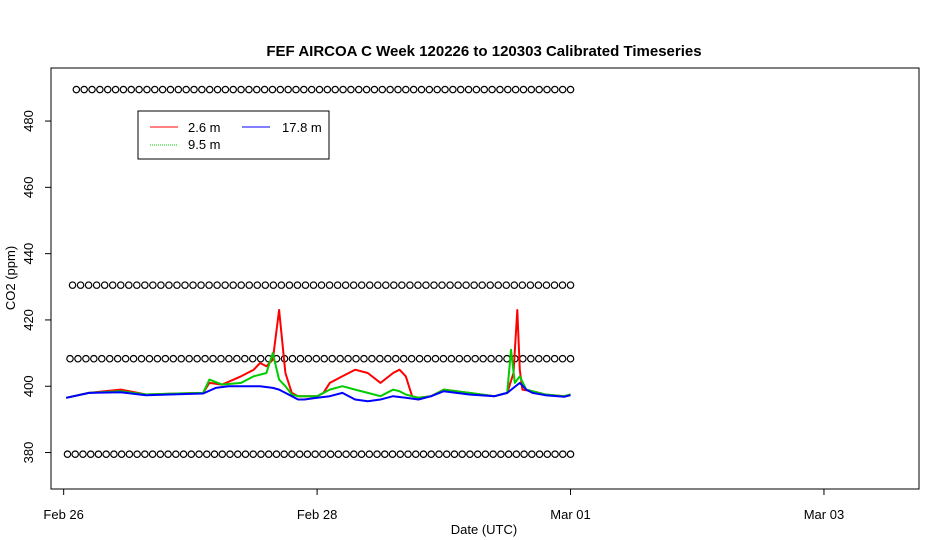 The image size is (936, 540). I want to click on legend-box, so click(233, 135).